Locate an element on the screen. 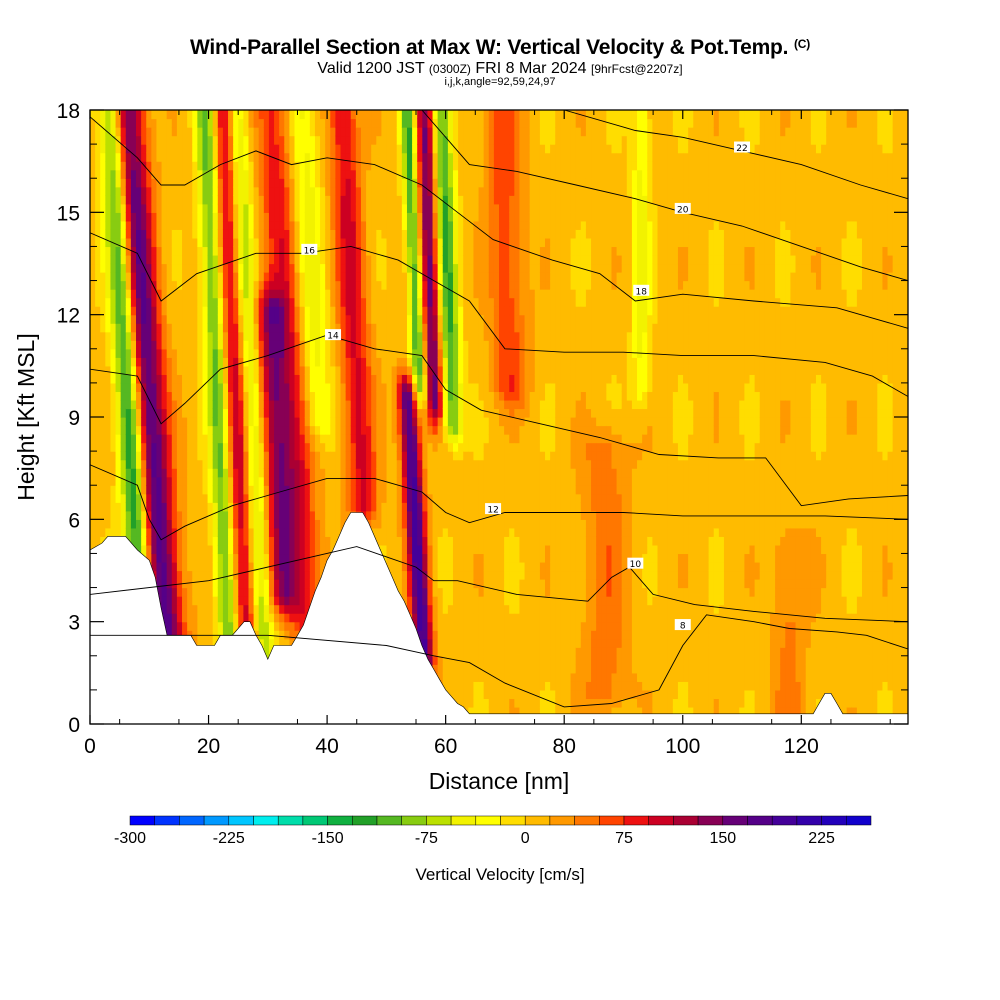  valid-utc: (0300Z) is located at coordinates (449, 69).